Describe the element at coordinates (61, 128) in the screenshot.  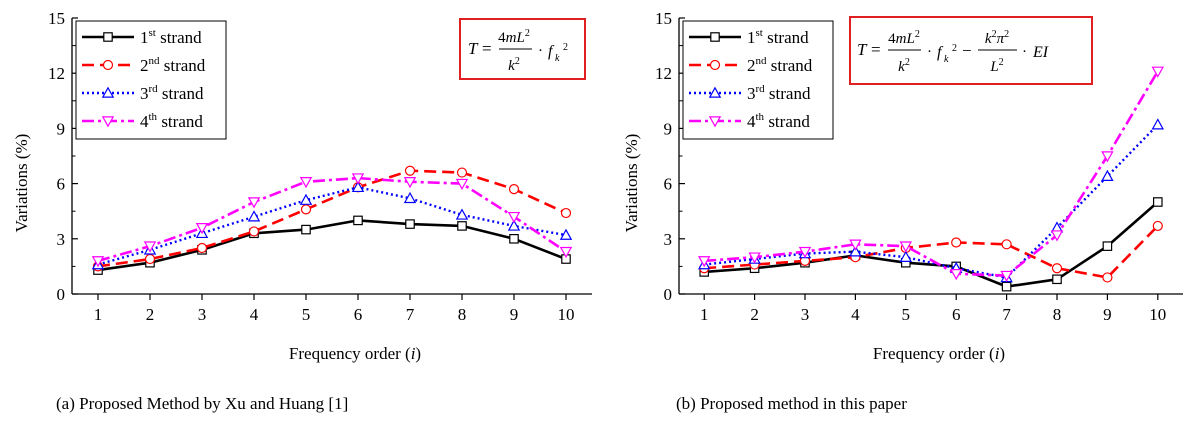
I see `chart-a-y-tick-label: 9` at that location.